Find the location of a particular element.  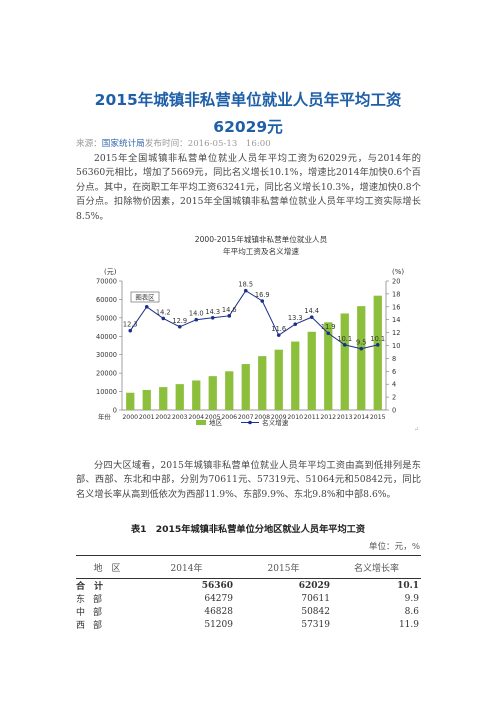

right-axis-unit: (%) is located at coordinates (398, 272).